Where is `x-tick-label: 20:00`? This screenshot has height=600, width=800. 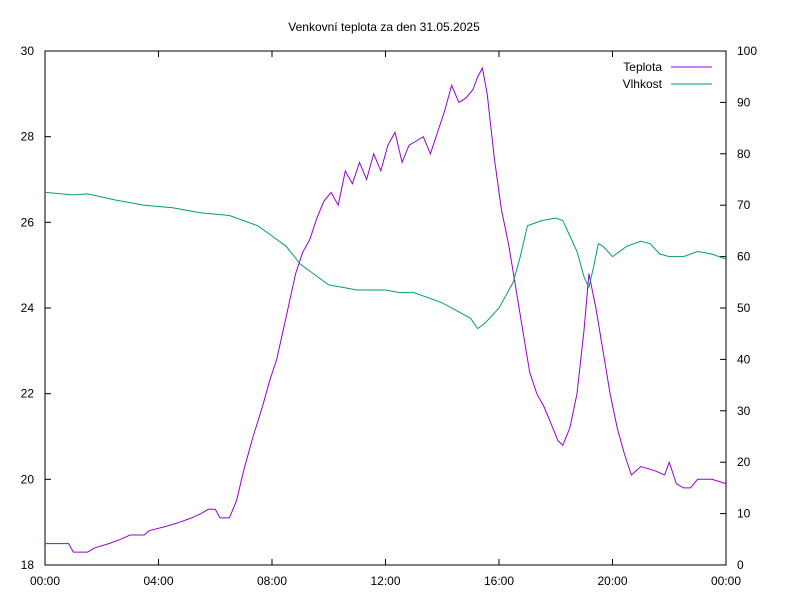
x-tick-label: 20:00 is located at coordinates (612, 581).